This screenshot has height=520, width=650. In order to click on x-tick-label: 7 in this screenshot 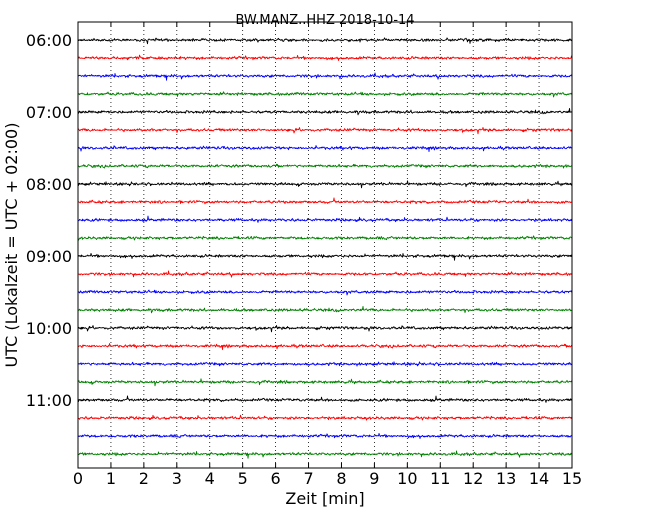, I will do `click(308, 478)`.